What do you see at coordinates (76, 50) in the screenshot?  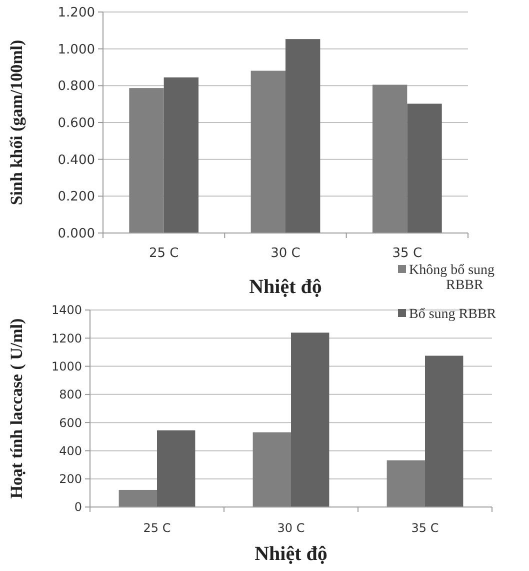 I see `y-tick-label: 1.000` at bounding box center [76, 50].